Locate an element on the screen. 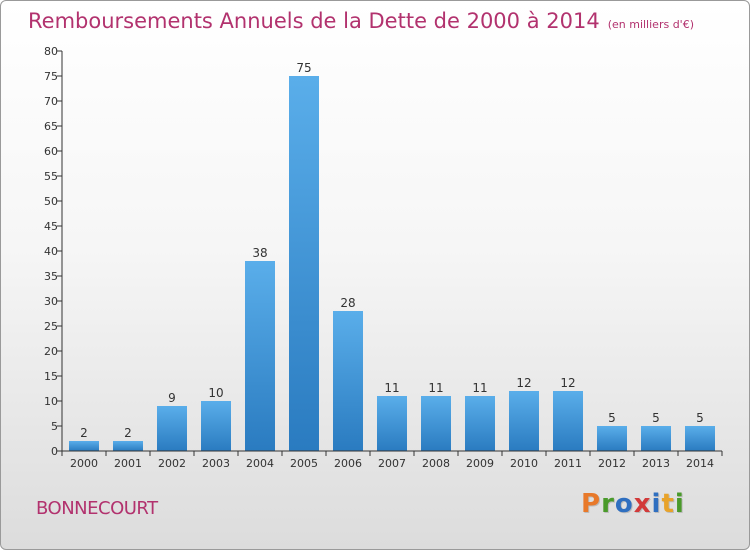  x-tick-label: 2011 is located at coordinates (568, 463).